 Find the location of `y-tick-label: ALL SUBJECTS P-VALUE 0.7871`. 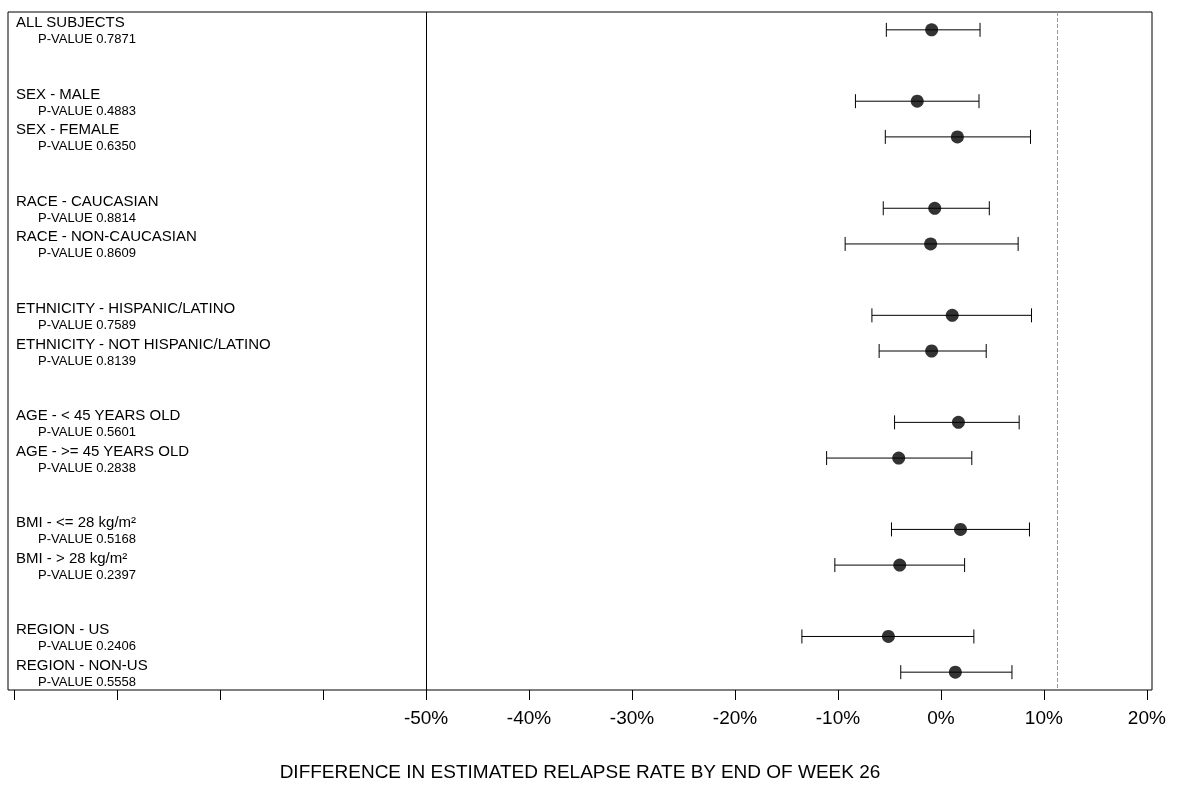

y-tick-label: ALL SUBJECTS P-VALUE 0.7871 is located at coordinates (76, 30).